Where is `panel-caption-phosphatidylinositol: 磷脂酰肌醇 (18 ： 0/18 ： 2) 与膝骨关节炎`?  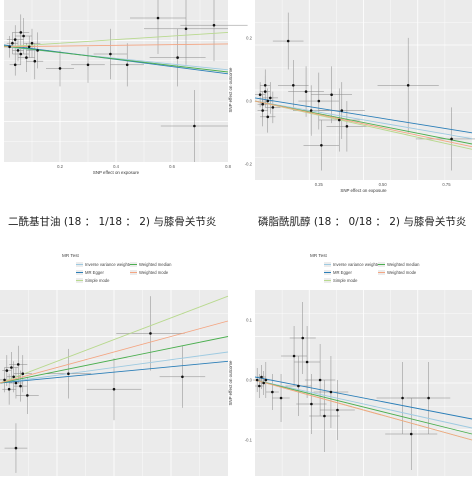
panel-caption-phosphatidylinositol: 磷脂酰肌醇 (18 ： 0/18 ： 2) 与膝骨关节炎 is located at coordinates (362, 222).